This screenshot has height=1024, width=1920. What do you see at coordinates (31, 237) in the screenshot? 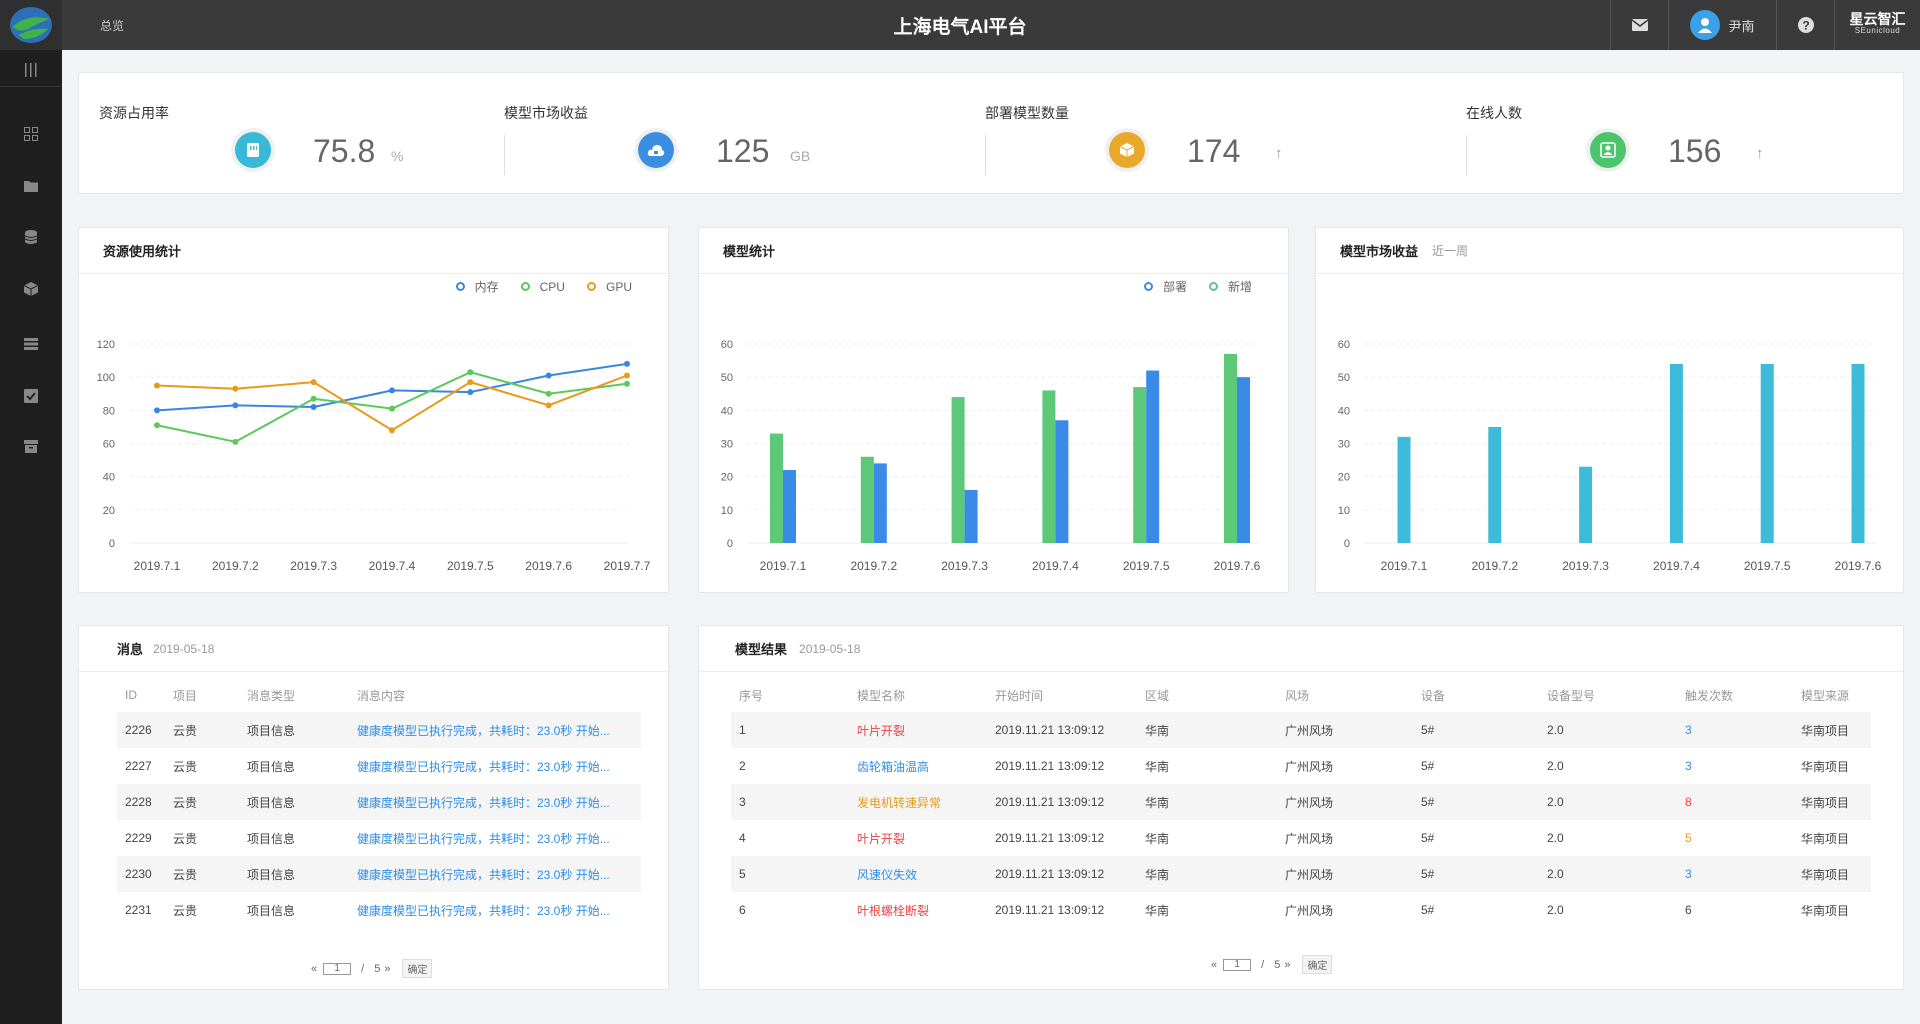
I see `sidebar-item-database` at bounding box center [31, 237].